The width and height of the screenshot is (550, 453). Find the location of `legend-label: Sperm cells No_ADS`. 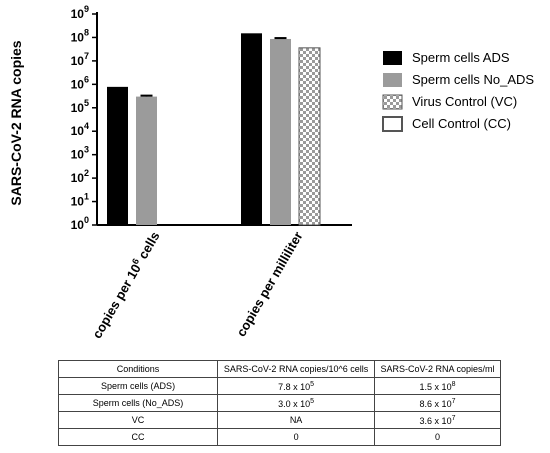

legend-label: Sperm cells No_ADS is located at coordinates (473, 79).